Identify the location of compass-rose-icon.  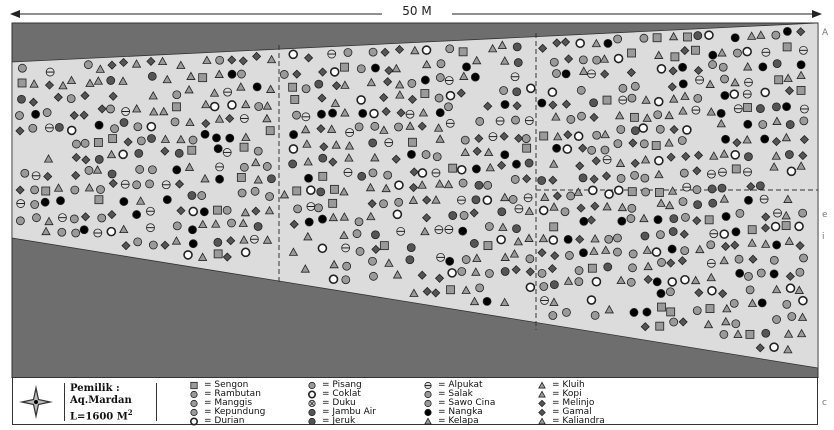
(36, 402).